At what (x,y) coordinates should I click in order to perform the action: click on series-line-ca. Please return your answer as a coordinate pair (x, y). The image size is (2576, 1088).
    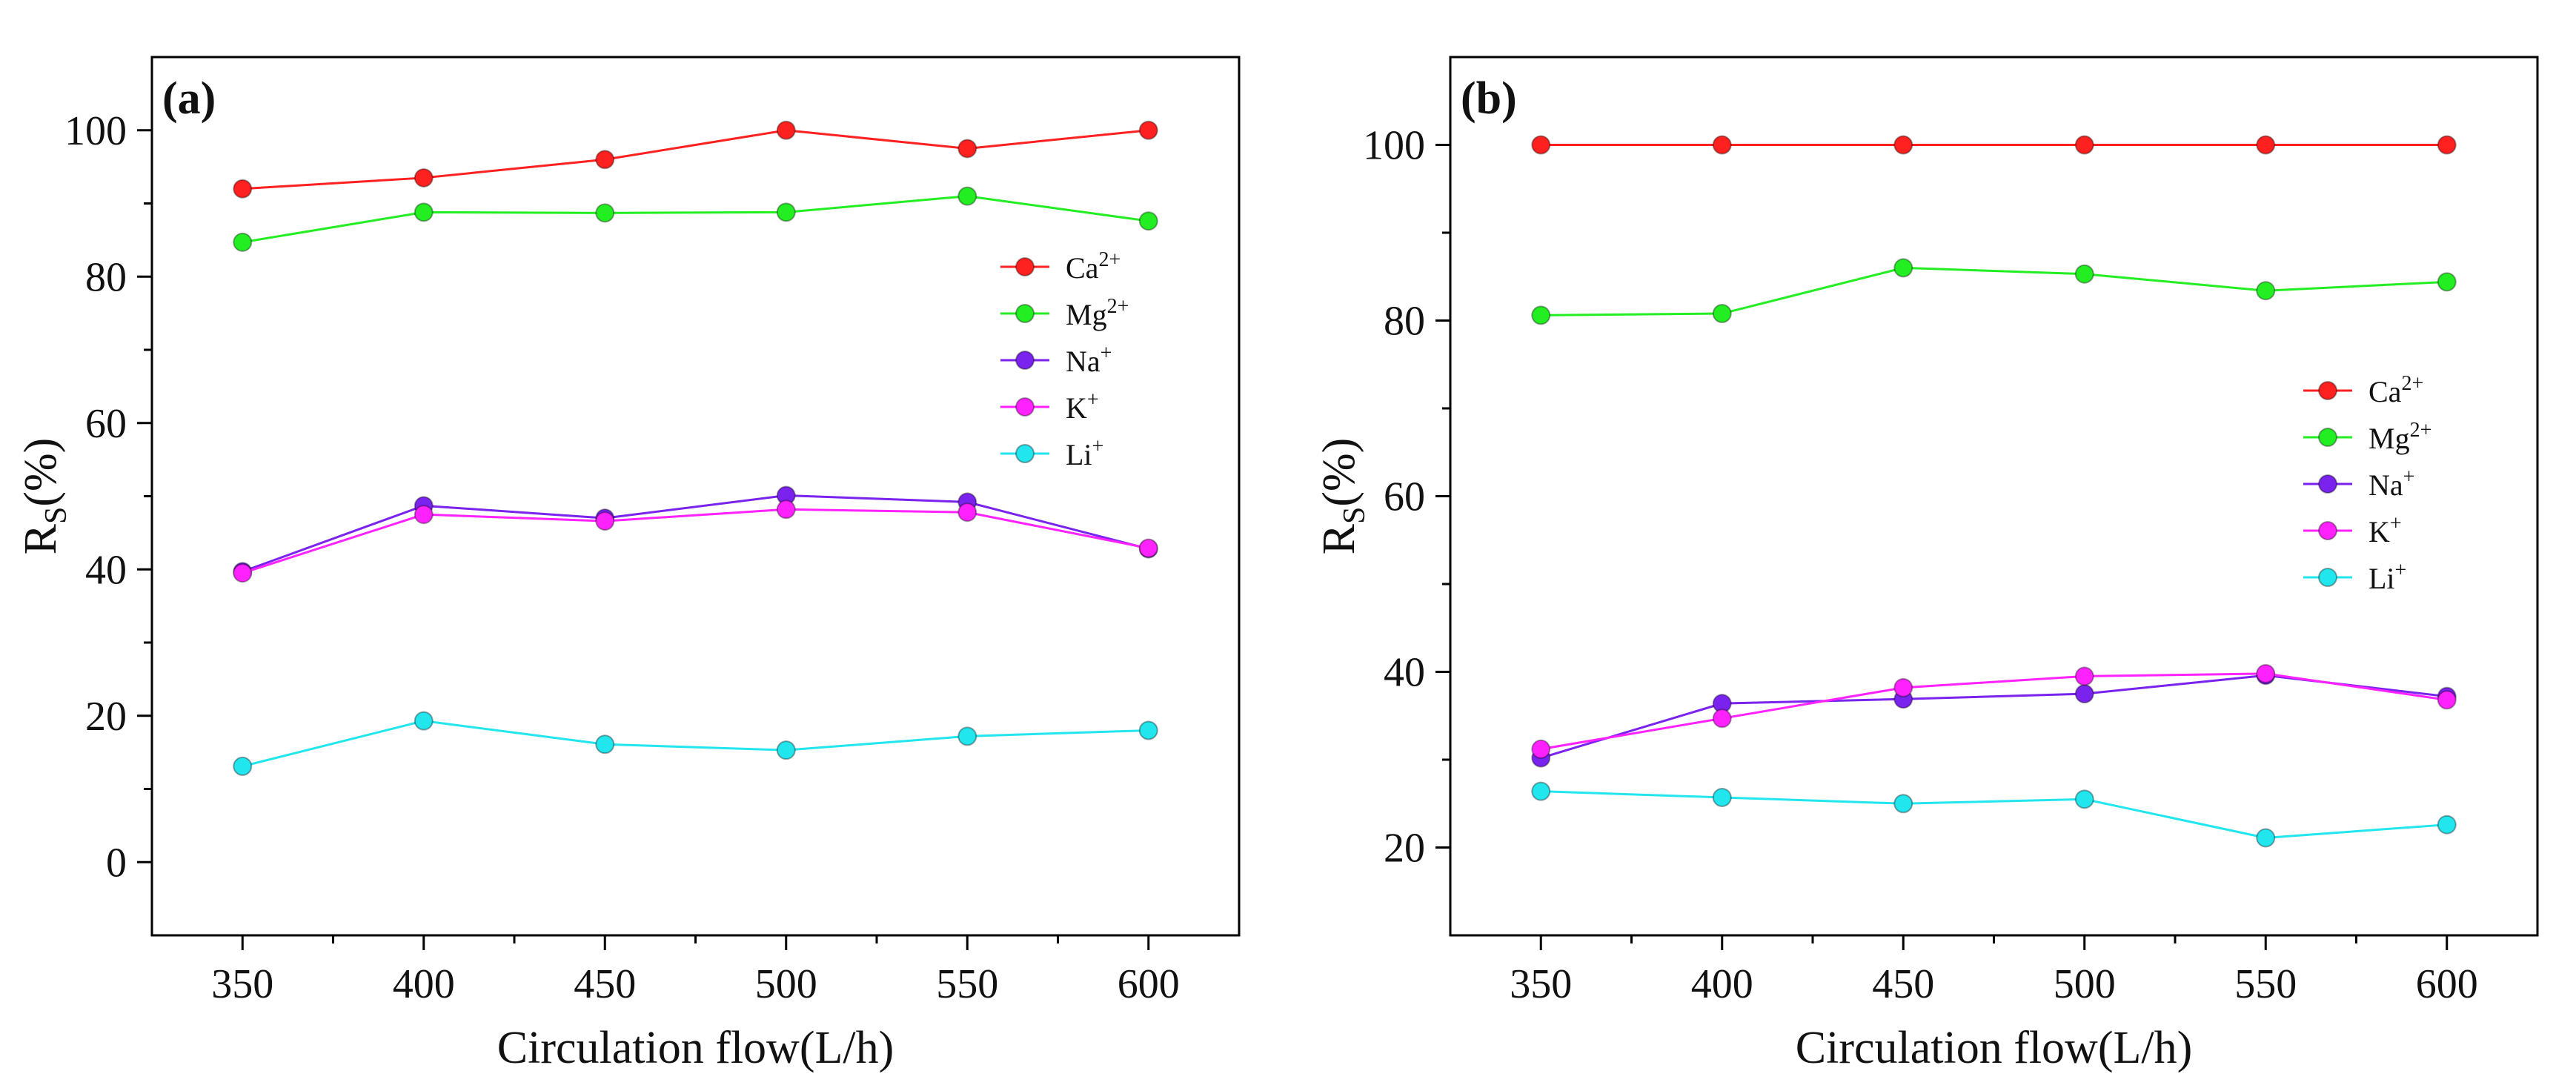
    Looking at the image, I should click on (695, 159).